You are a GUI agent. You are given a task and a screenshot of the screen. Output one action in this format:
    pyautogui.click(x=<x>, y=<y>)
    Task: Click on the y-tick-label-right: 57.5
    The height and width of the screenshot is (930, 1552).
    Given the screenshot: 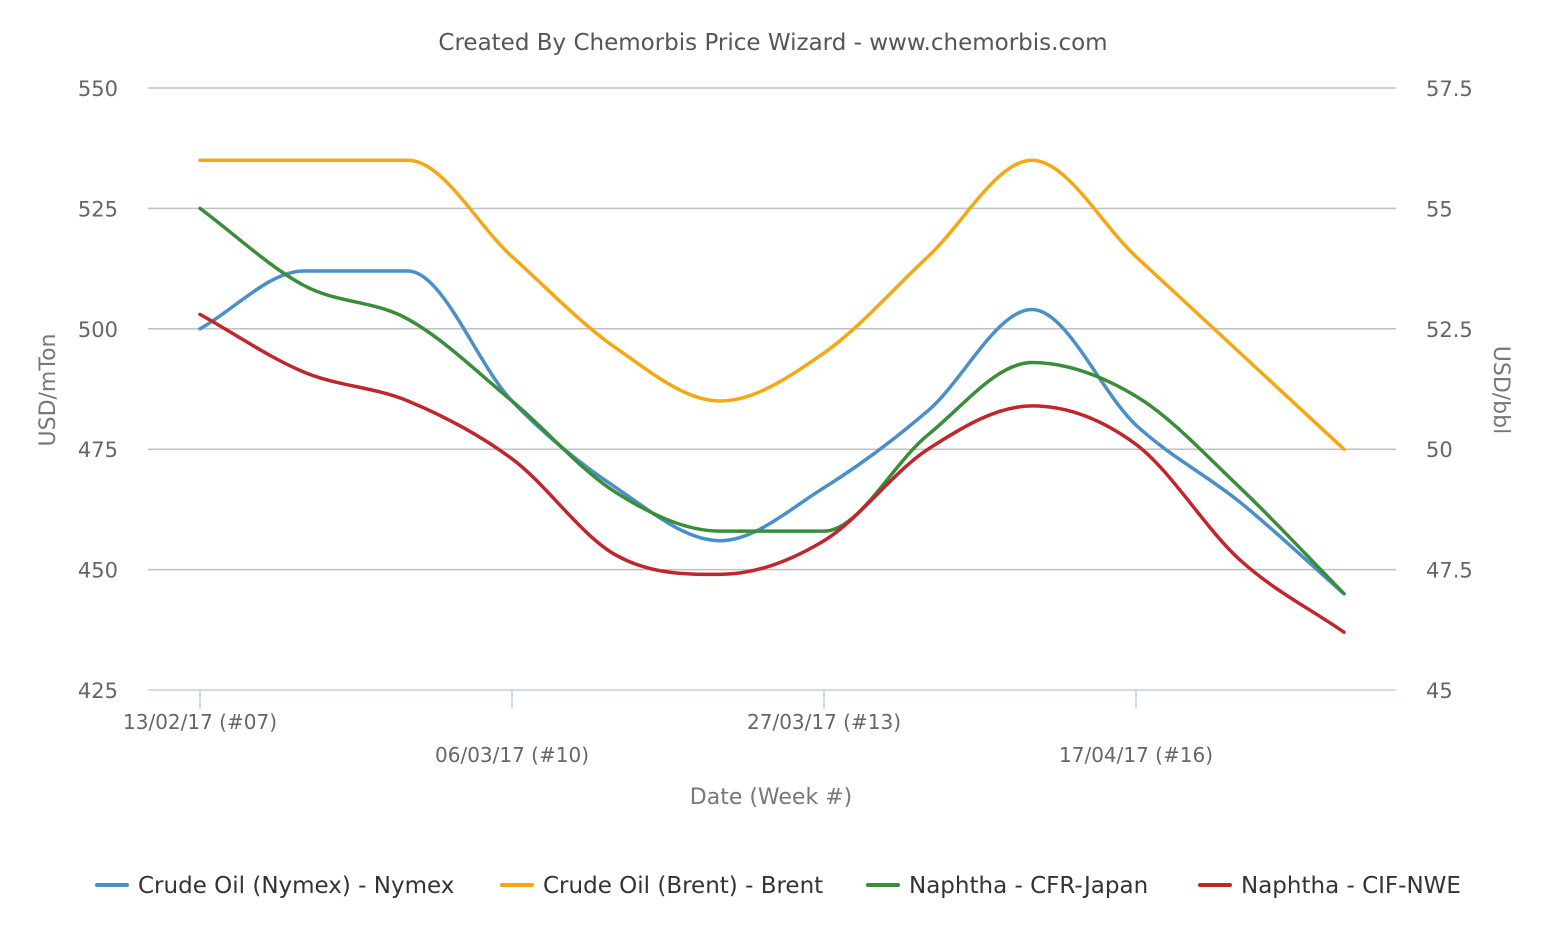 What is the action you would take?
    pyautogui.click(x=1449, y=89)
    